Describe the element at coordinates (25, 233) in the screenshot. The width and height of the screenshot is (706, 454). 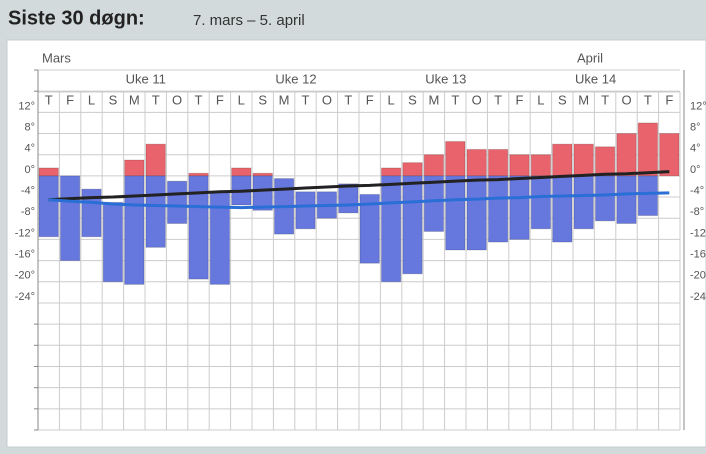
I see `y-tick-label: -12°` at that location.